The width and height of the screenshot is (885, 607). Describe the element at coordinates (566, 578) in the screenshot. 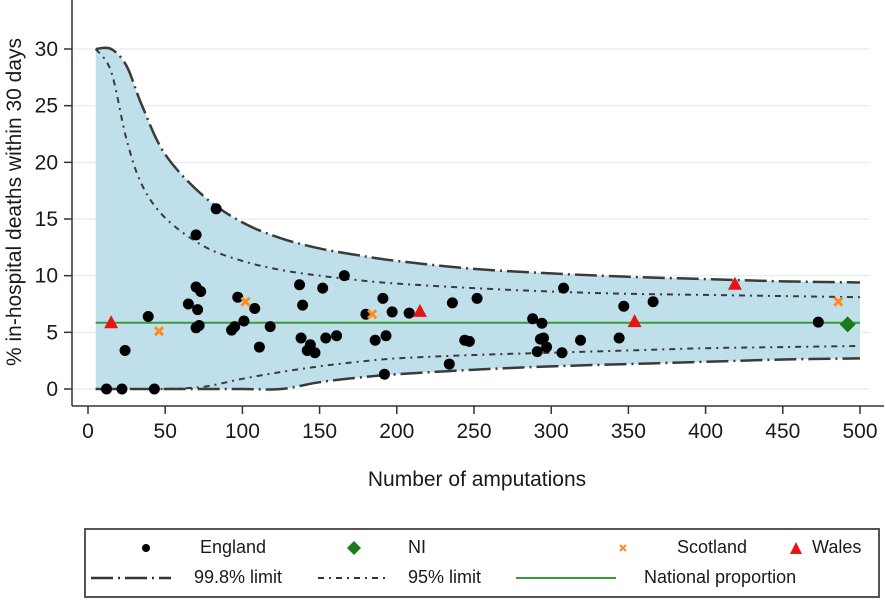

I see `solid-line-icon` at that location.